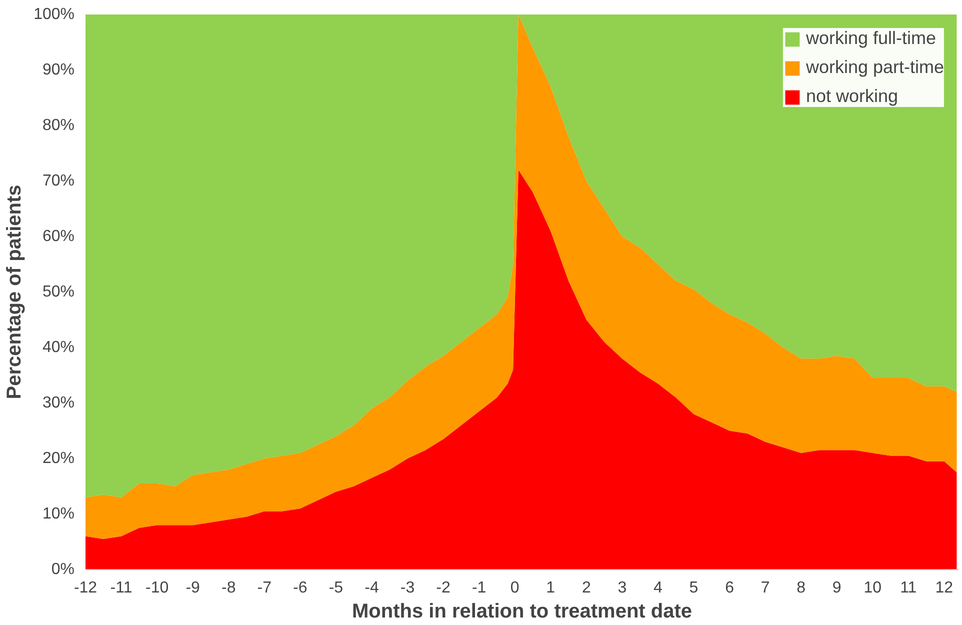 Image resolution: width=962 pixels, height=625 pixels. I want to click on y-tick-label: 30%, so click(58, 403).